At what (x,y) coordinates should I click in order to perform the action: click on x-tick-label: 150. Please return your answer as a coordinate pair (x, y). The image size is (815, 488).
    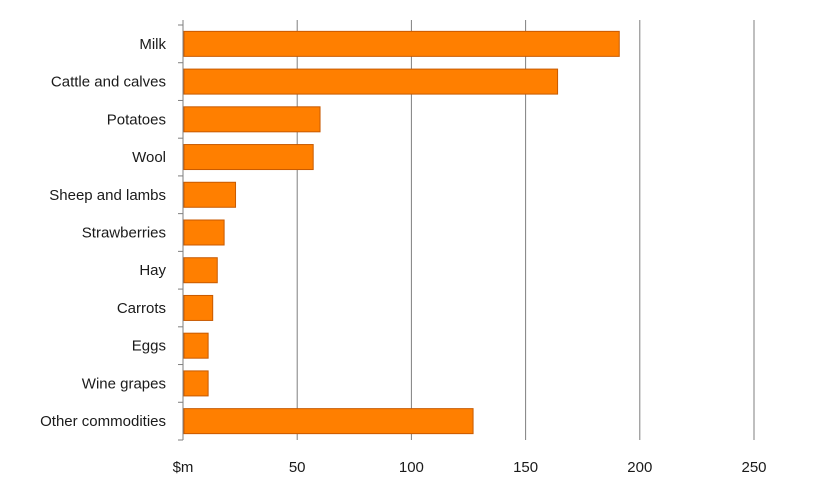
    Looking at the image, I should click on (525, 467).